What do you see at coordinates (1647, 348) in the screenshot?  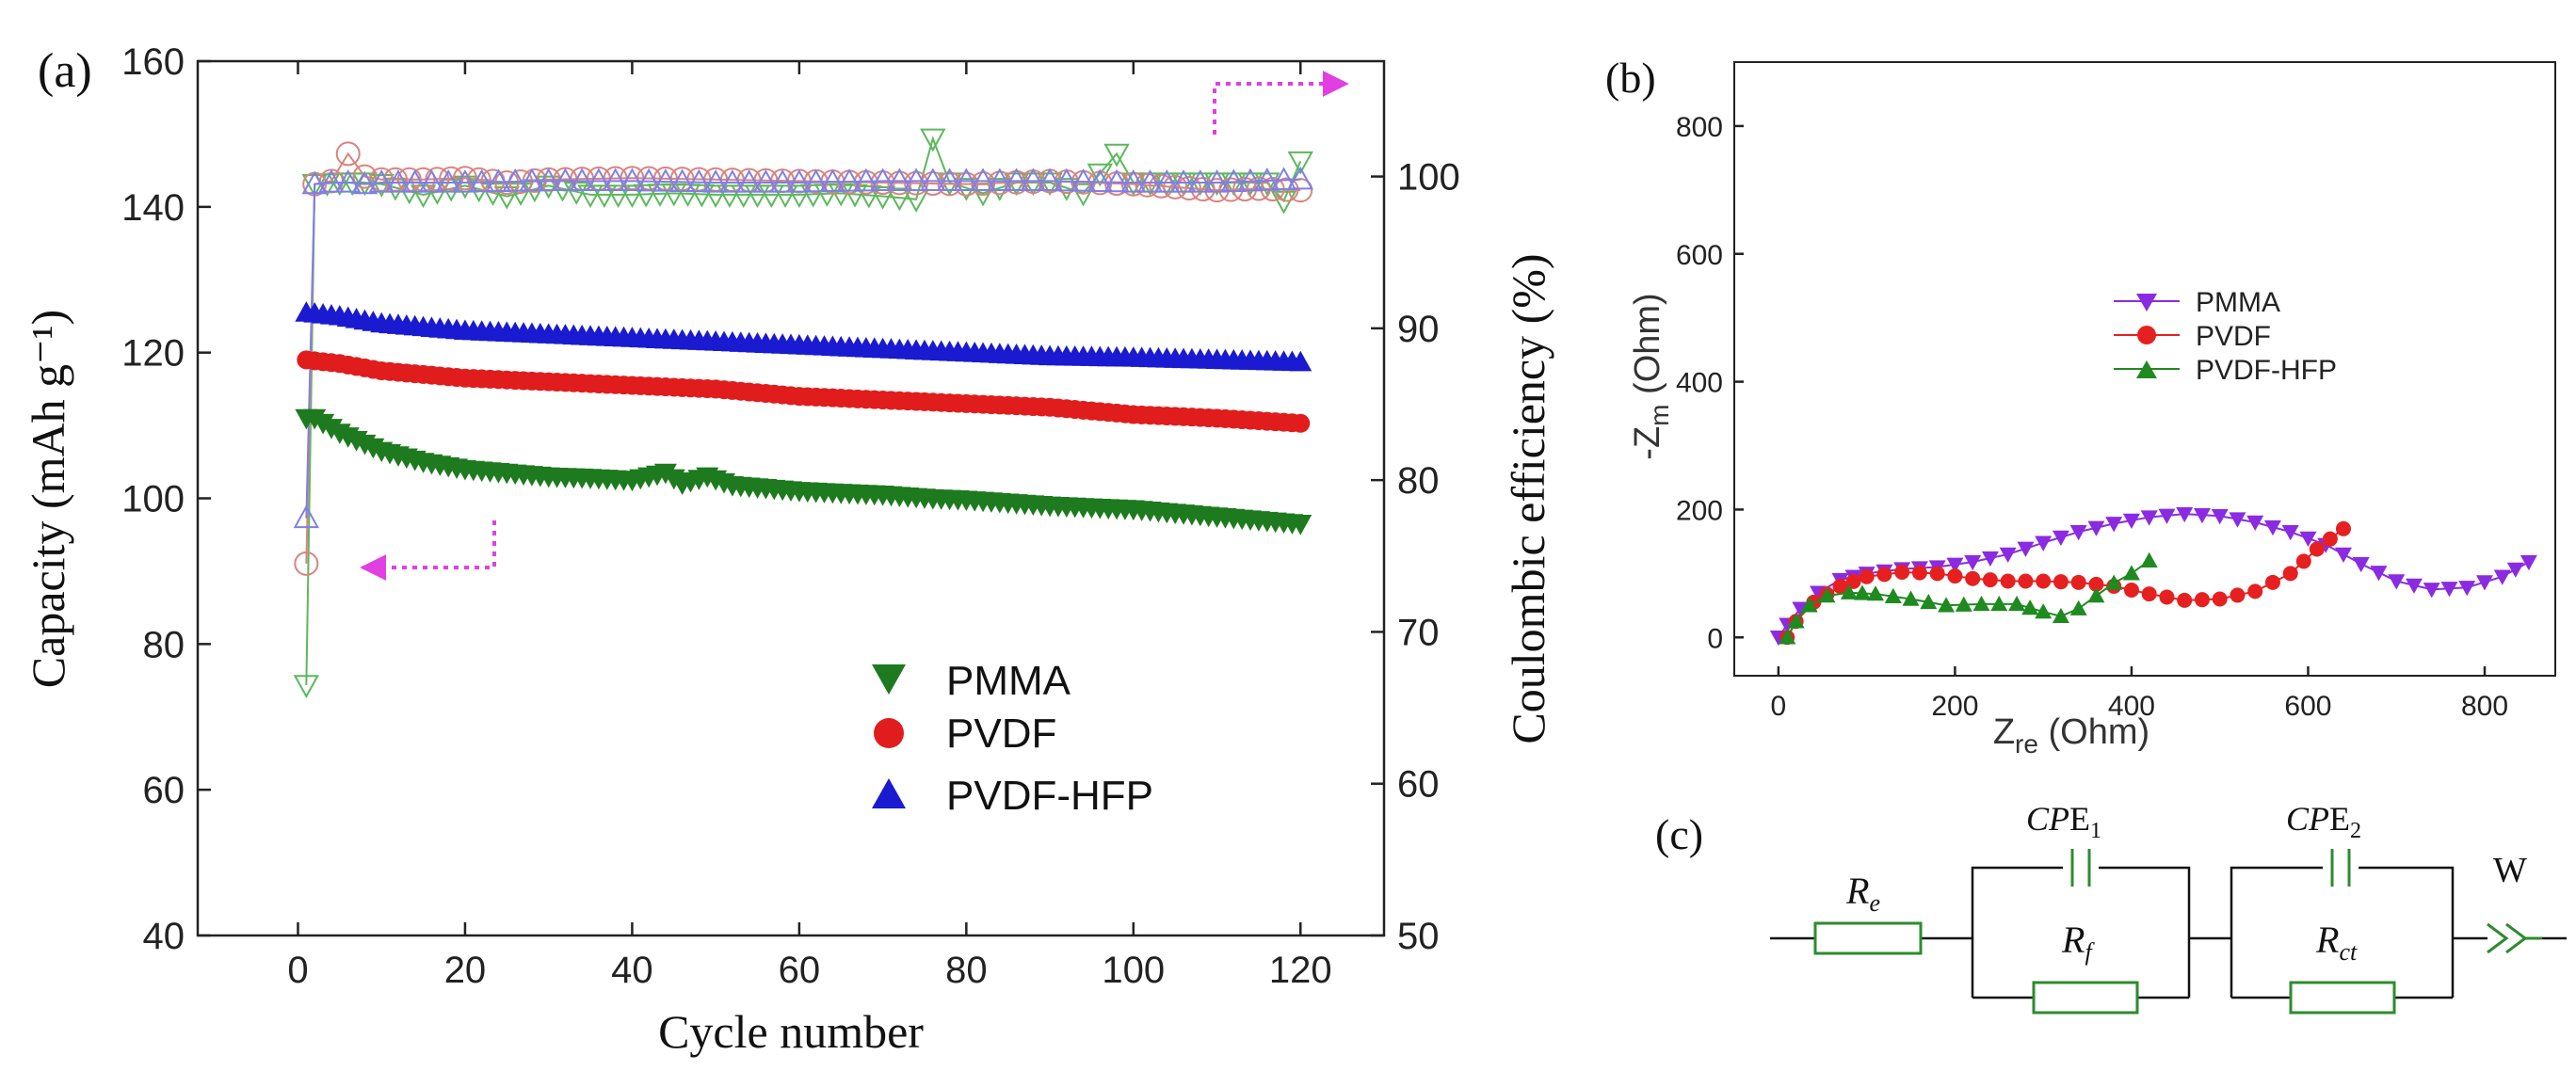 I see `panel-b-y-axis-label-unit: (Ohm)` at bounding box center [1647, 348].